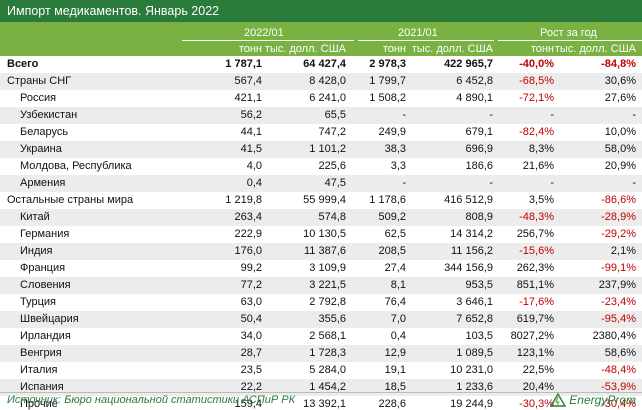  I want to click on cell-growth-usd: 27,6%, so click(620, 98).